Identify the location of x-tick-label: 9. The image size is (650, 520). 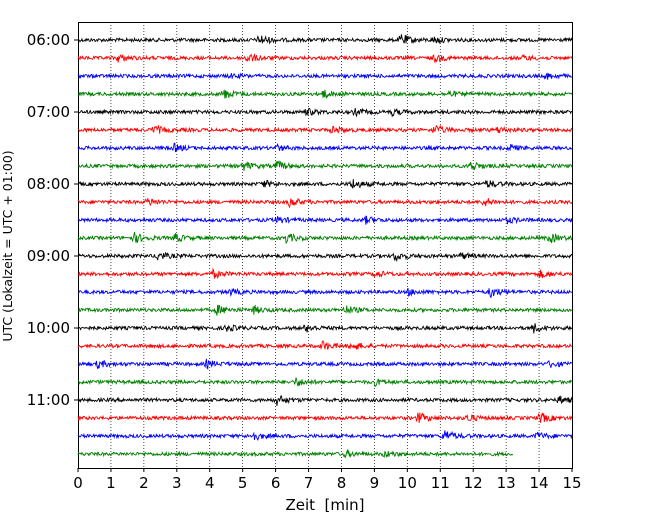
(375, 483).